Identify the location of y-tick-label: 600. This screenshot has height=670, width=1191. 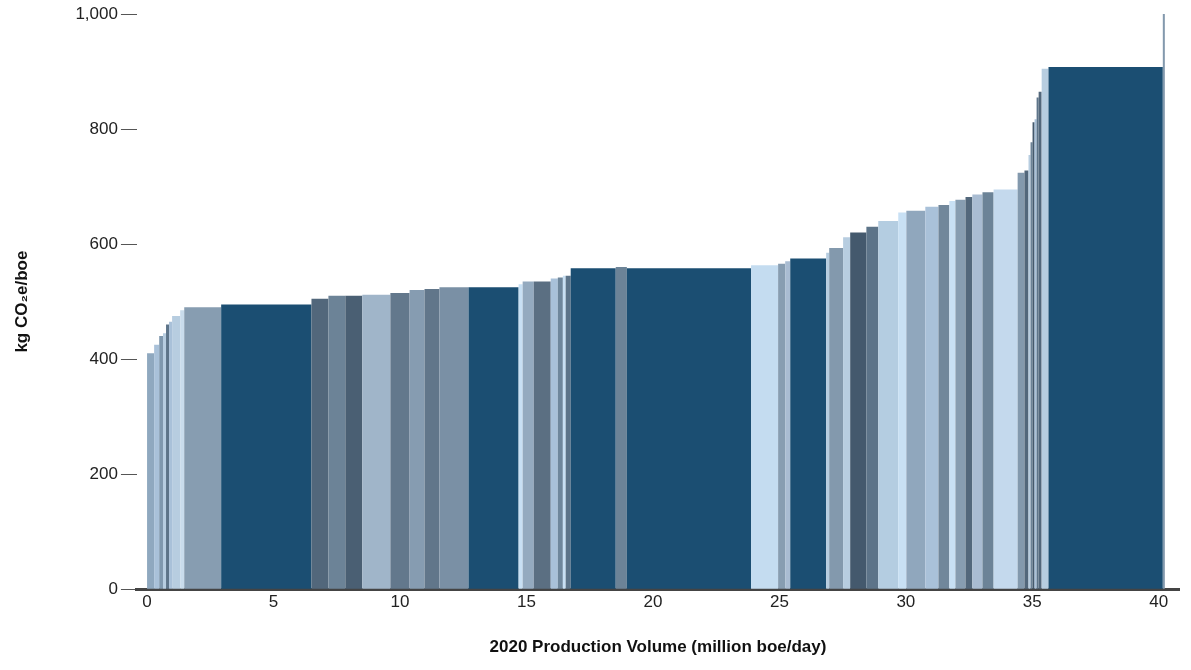
(103, 243).